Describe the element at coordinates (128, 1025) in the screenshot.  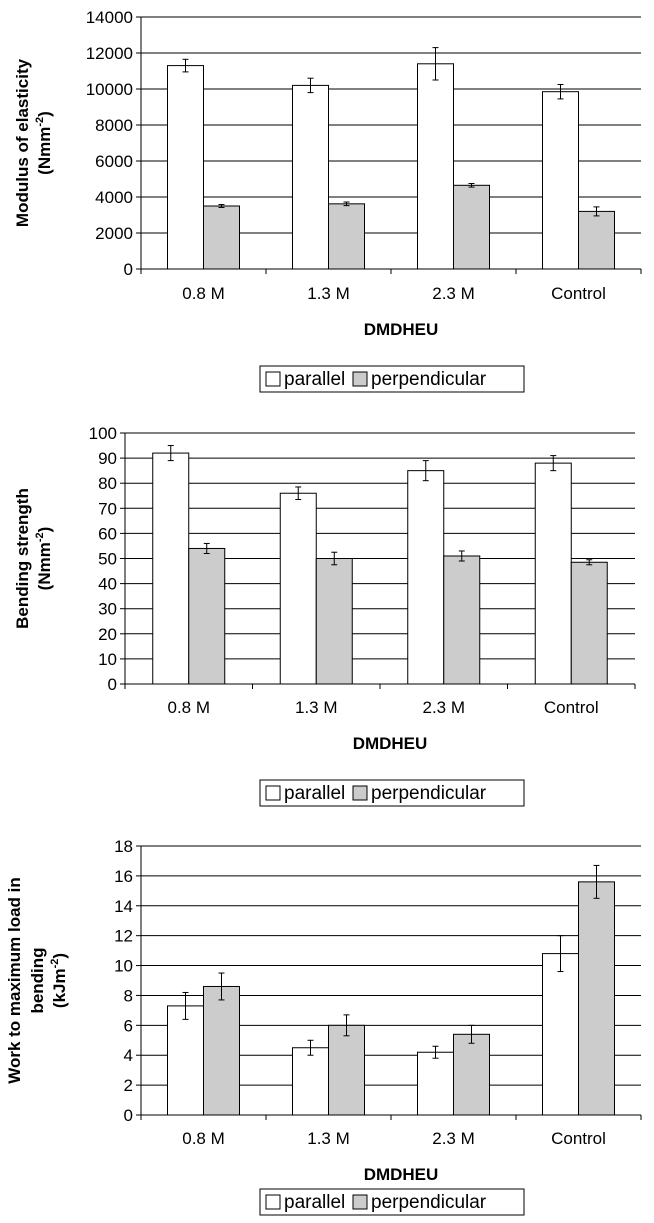
I see `y-tick-label: 6` at that location.